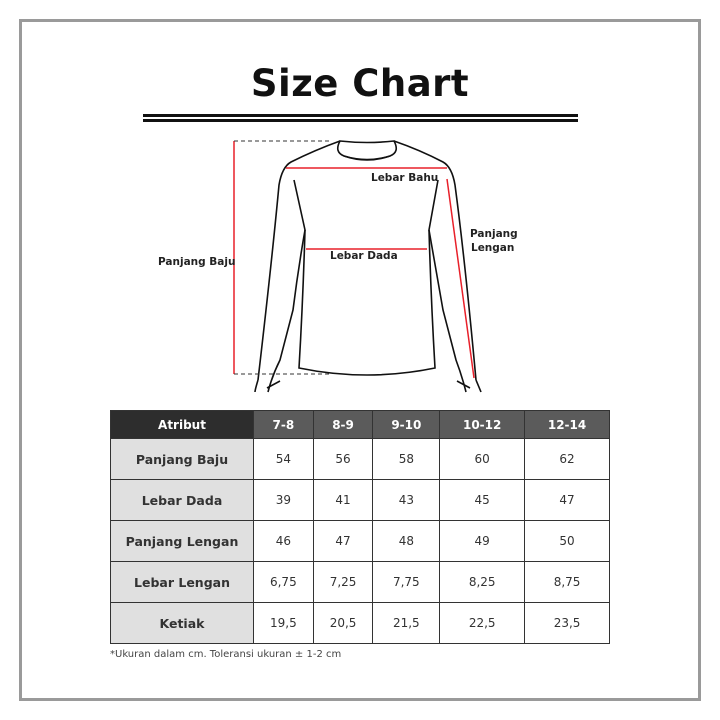 The width and height of the screenshot is (720, 720). What do you see at coordinates (343, 582) in the screenshot?
I see `cell: 7,25` at bounding box center [343, 582].